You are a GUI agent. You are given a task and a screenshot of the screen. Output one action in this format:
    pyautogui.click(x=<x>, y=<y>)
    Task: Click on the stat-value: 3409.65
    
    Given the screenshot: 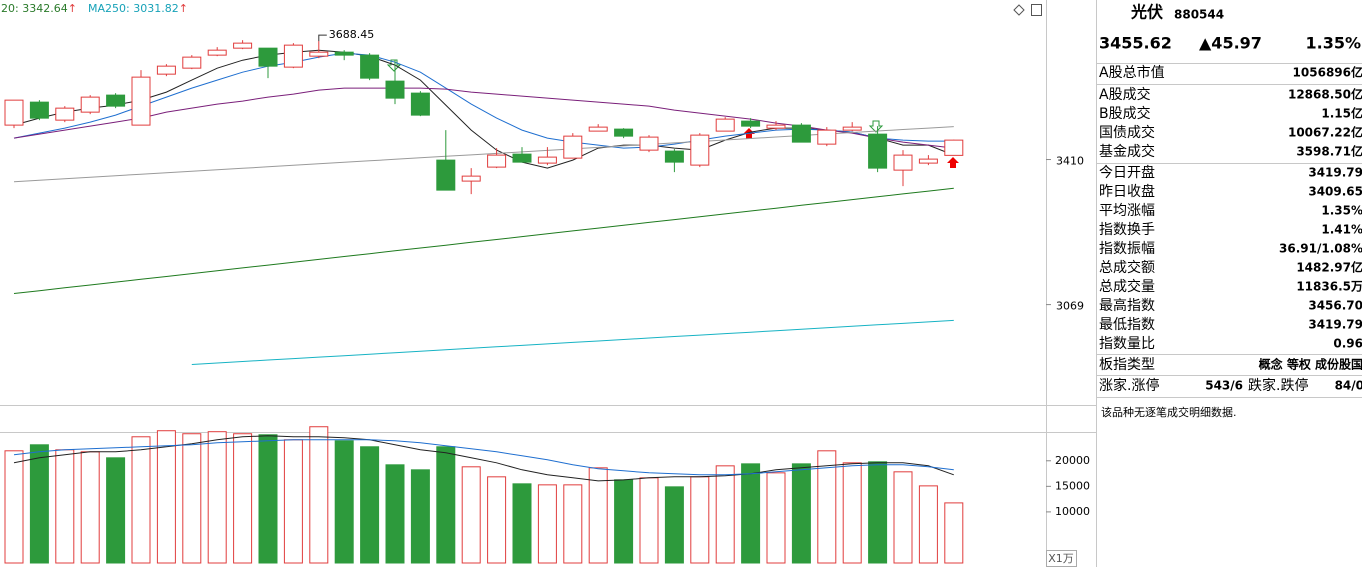 What is the action you would take?
    pyautogui.click(x=1335, y=192)
    